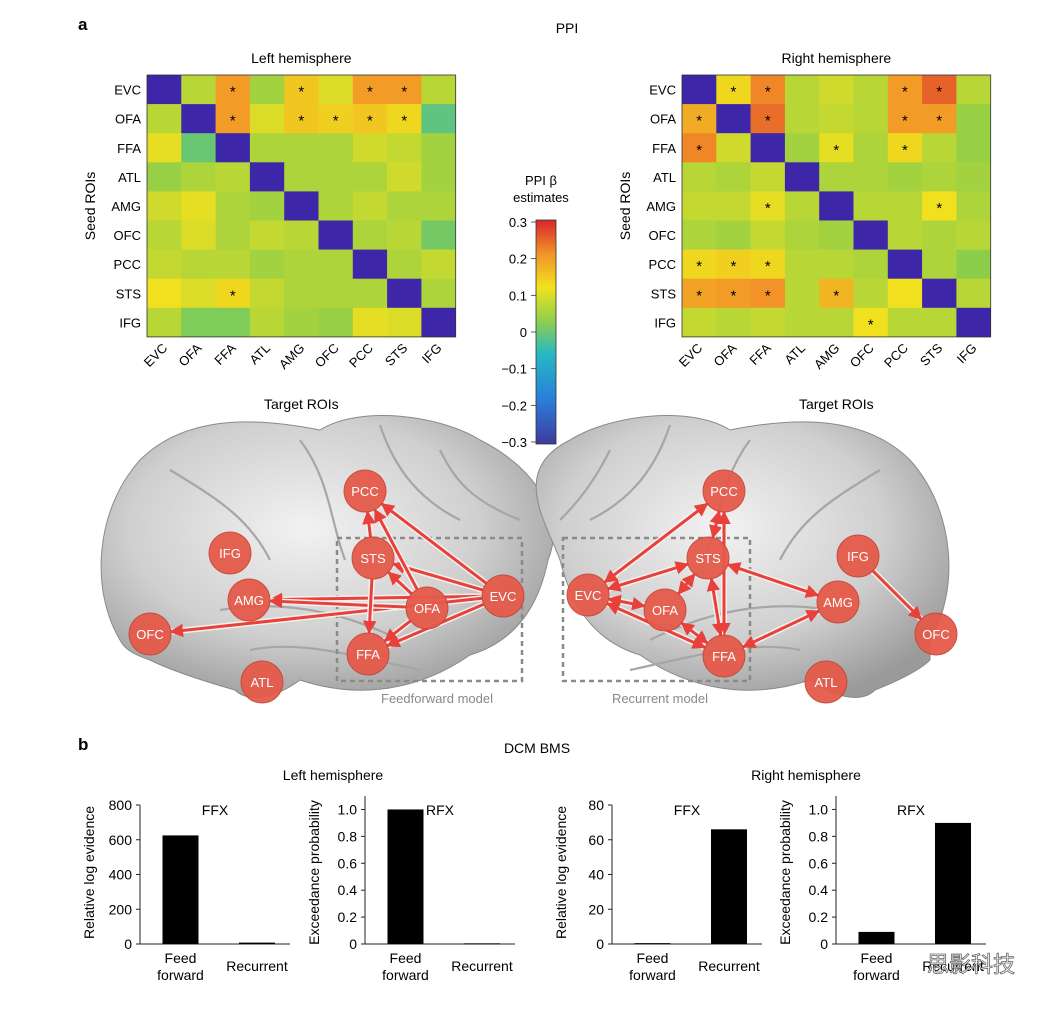 This screenshot has height=1013, width=1048. I want to click on roi-node-label: IFG, so click(230, 553).